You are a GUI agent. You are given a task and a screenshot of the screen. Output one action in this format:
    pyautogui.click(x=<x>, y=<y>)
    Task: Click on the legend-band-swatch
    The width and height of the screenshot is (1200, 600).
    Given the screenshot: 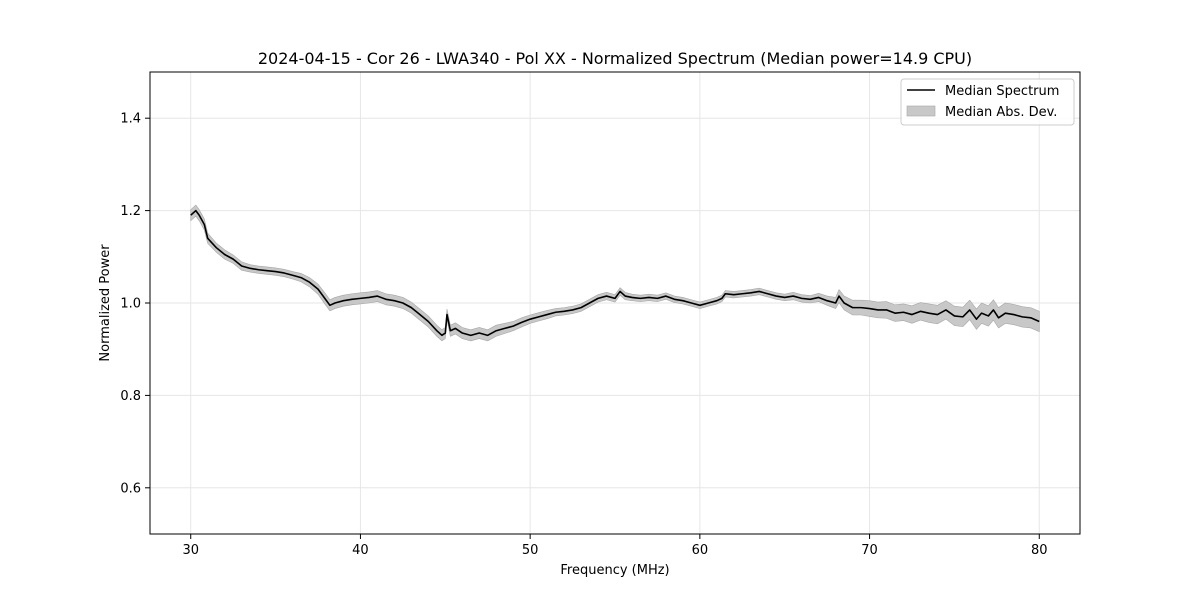 What is the action you would take?
    pyautogui.click(x=921, y=111)
    